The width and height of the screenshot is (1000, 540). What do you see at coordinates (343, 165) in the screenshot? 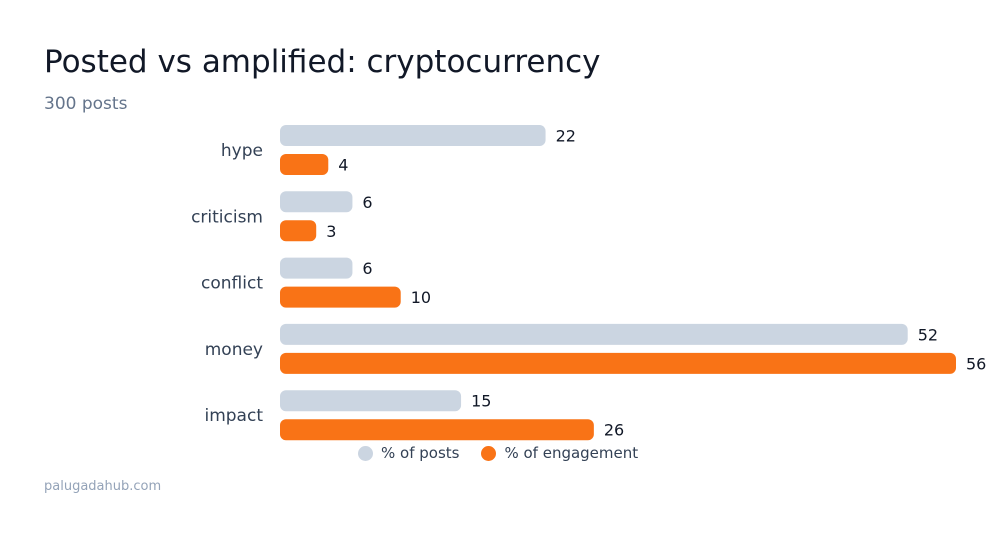
I see `value-label-hype-engagement: 4` at bounding box center [343, 165].